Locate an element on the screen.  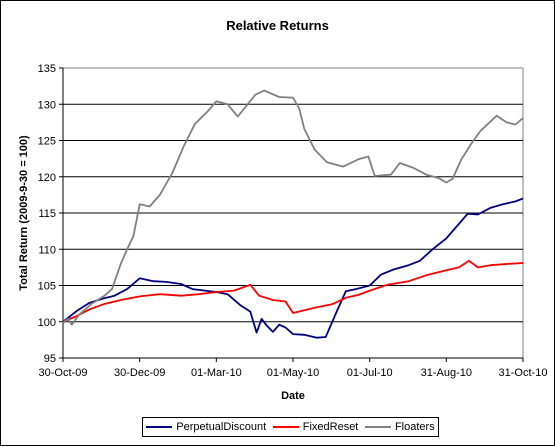
legend-item-floaters: Floaters is located at coordinates (399, 427).